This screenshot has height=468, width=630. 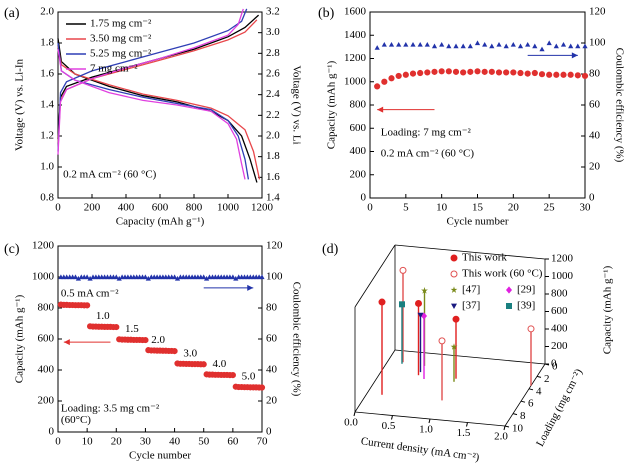 I want to click on x-tick-label: 60, so click(x=233, y=442).